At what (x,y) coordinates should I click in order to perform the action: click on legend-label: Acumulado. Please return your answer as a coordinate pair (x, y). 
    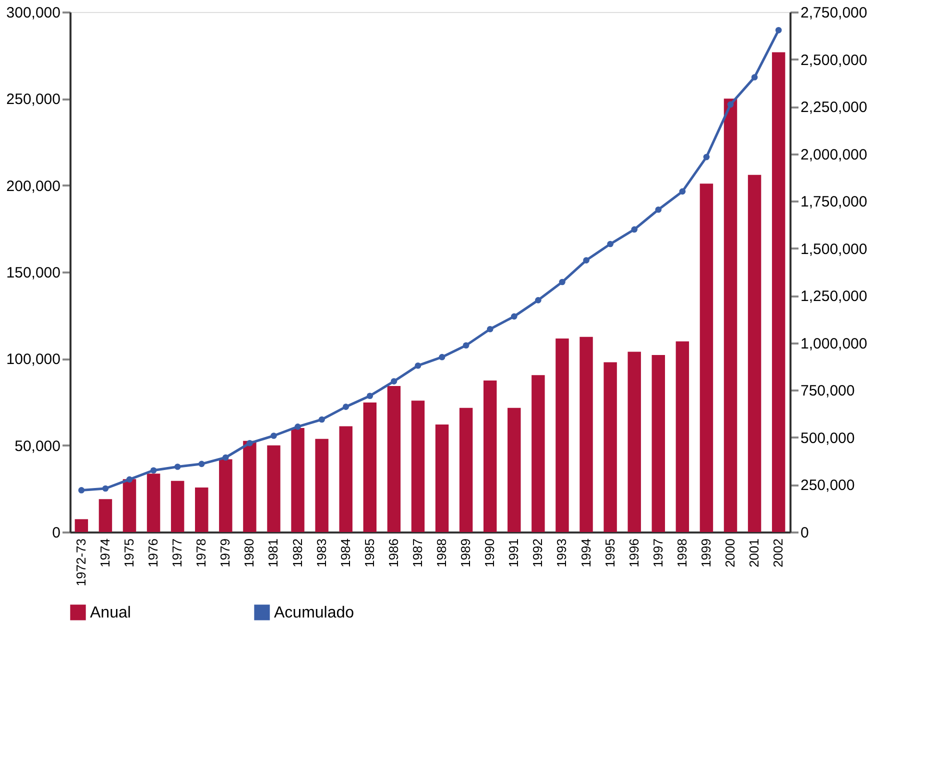
    Looking at the image, I should click on (314, 613).